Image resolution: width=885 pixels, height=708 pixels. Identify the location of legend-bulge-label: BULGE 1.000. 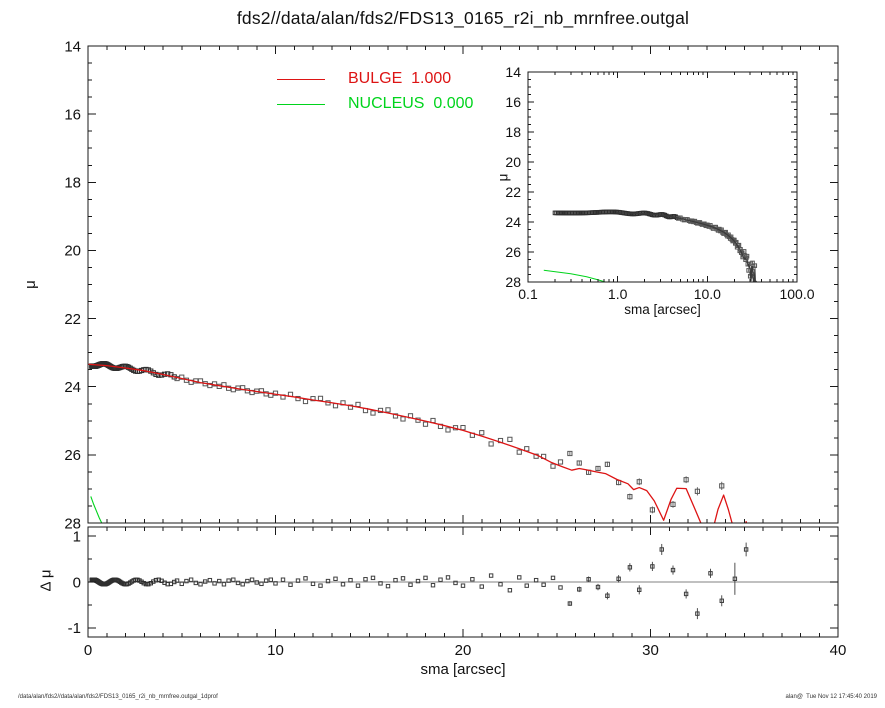
(400, 78).